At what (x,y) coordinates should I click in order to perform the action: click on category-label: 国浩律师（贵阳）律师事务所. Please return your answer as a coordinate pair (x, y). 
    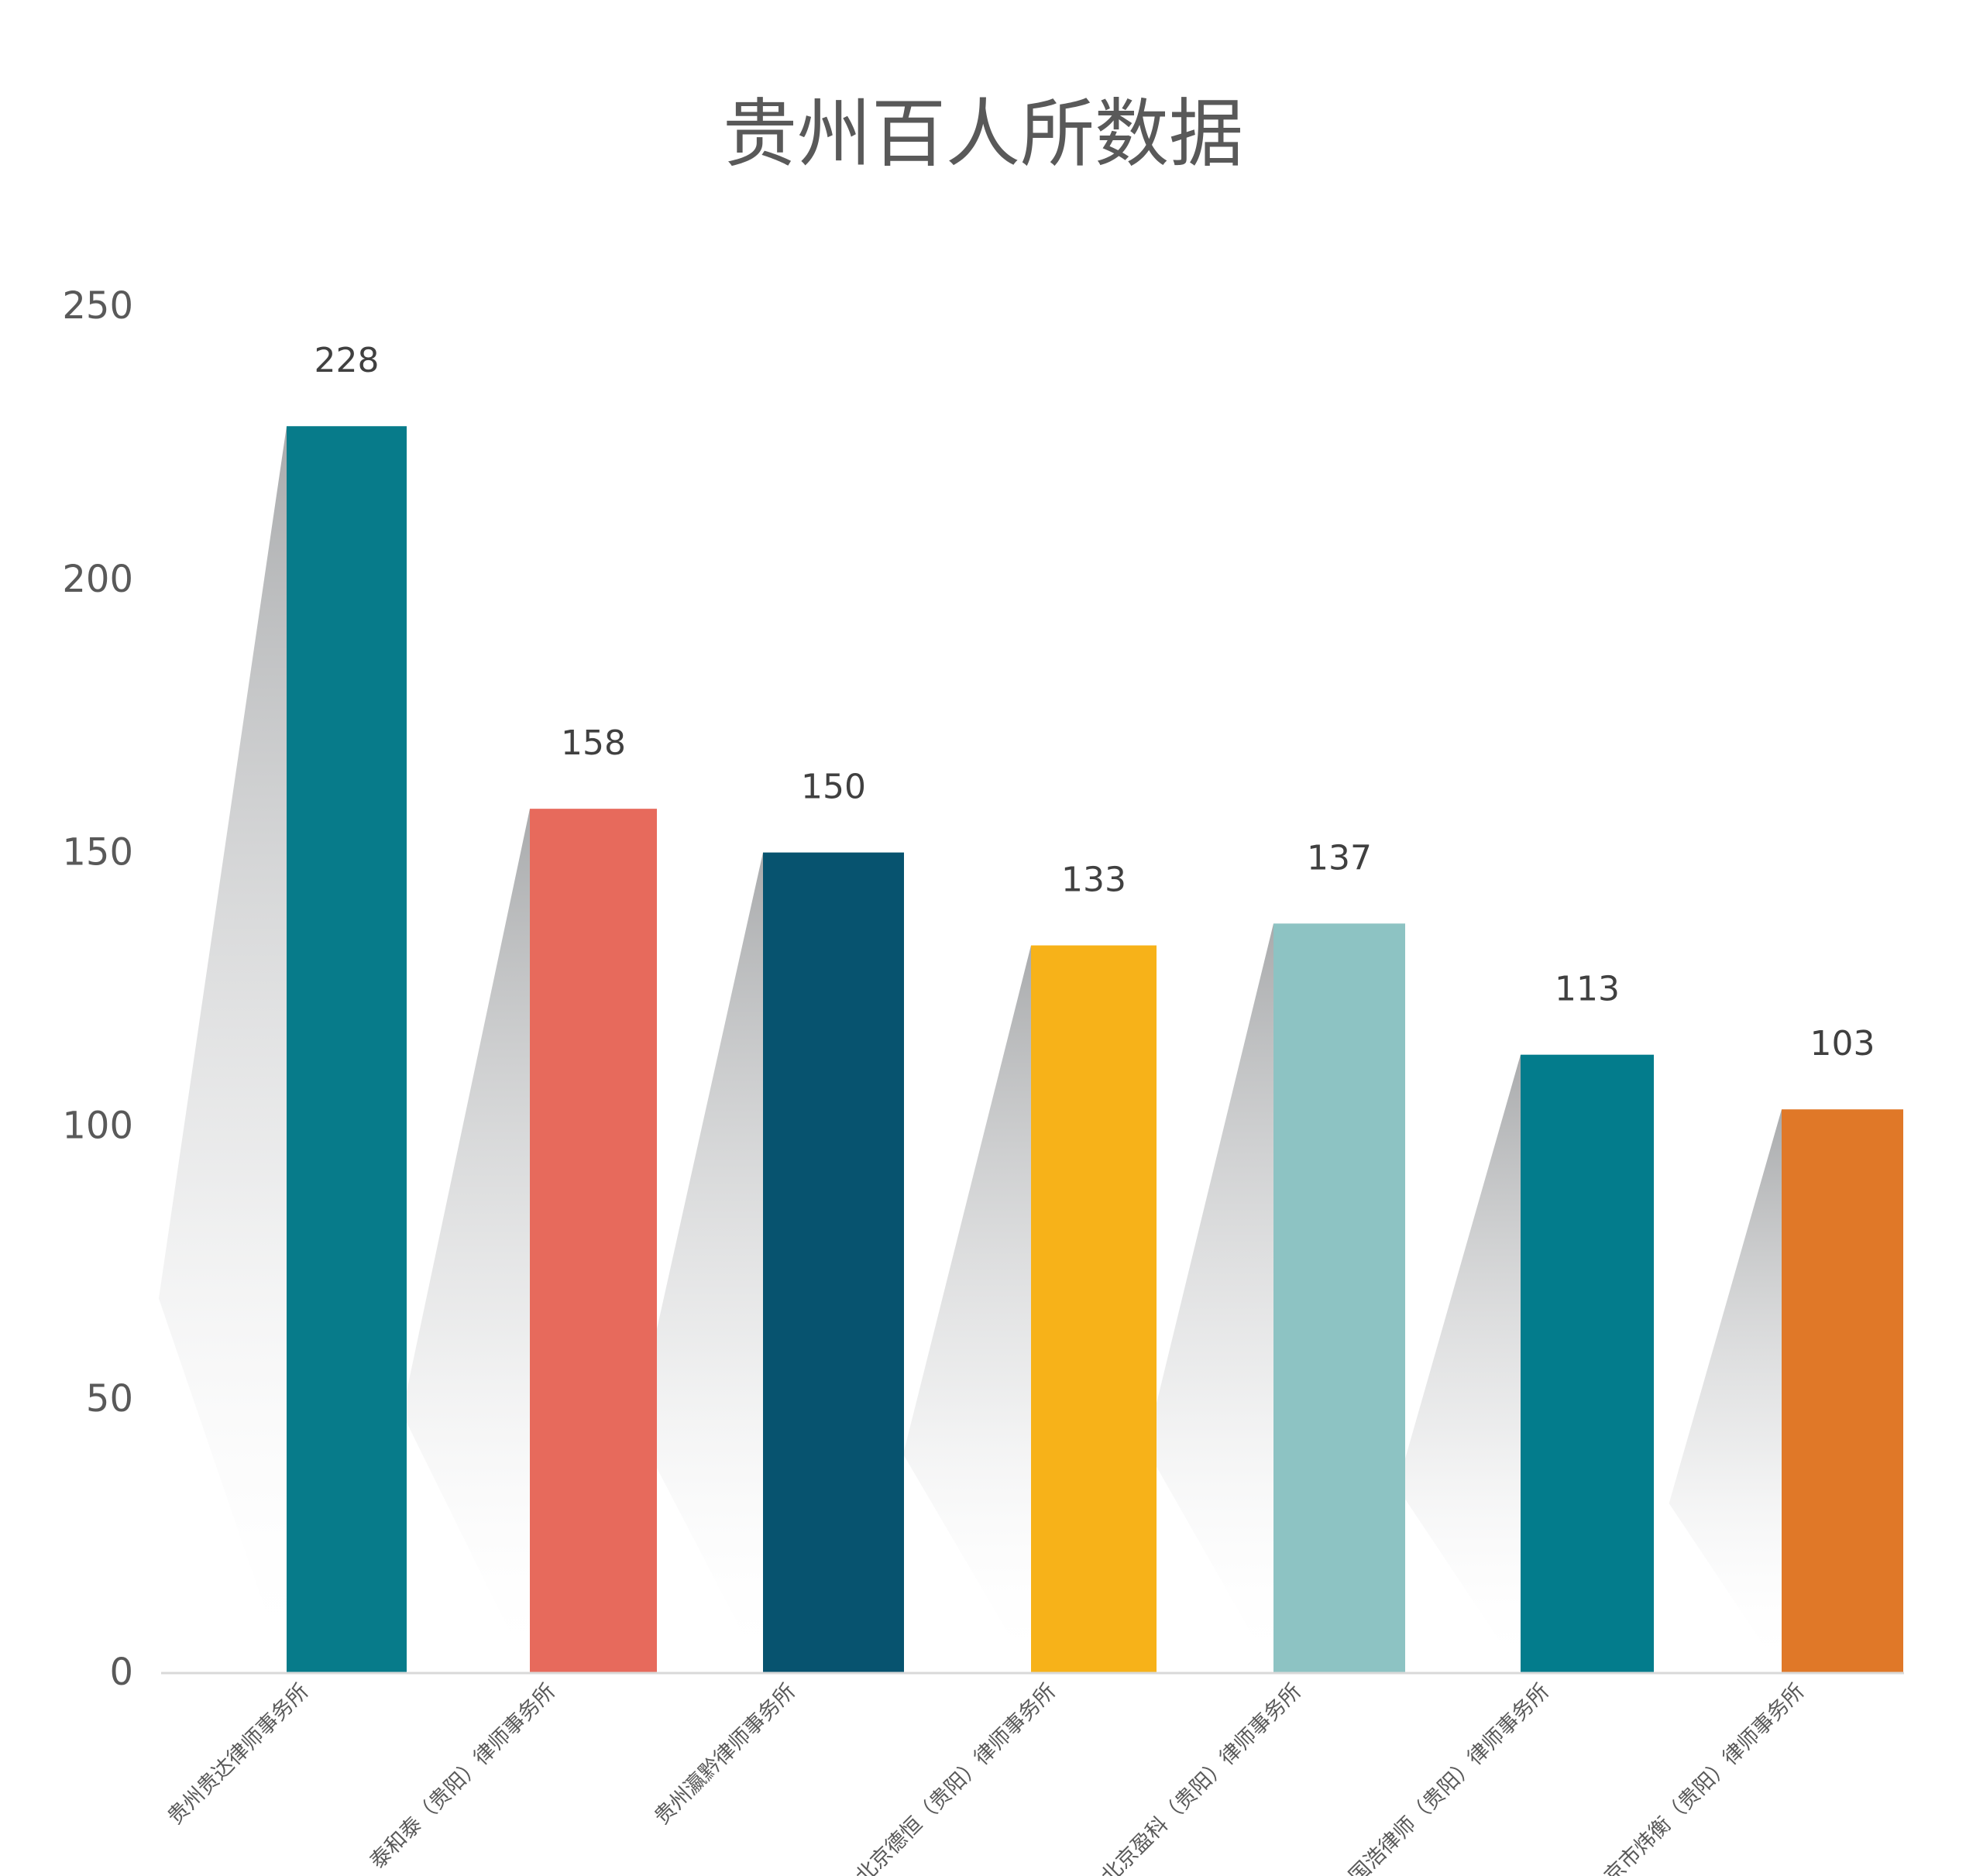
    Looking at the image, I should click on (1449, 1777).